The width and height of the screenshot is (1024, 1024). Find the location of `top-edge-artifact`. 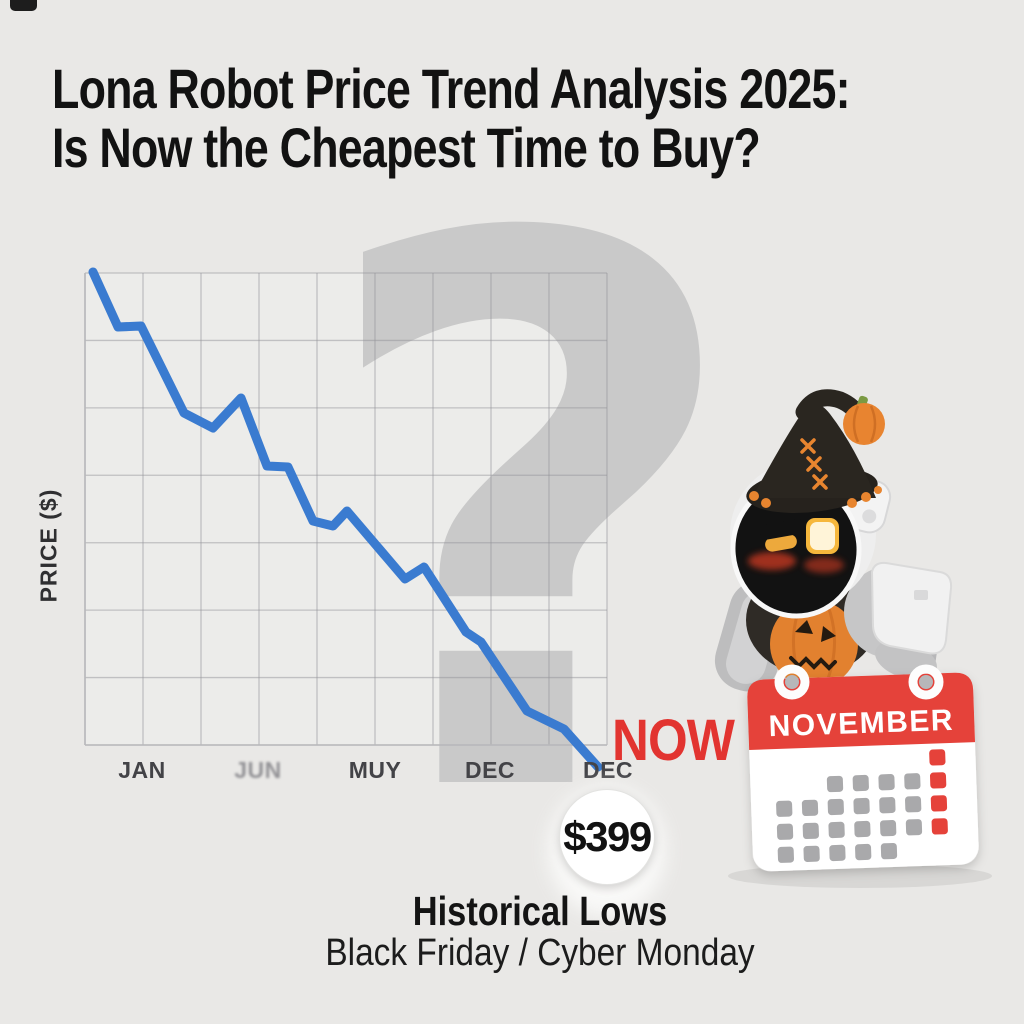

top-edge-artifact is located at coordinates (23, 5).